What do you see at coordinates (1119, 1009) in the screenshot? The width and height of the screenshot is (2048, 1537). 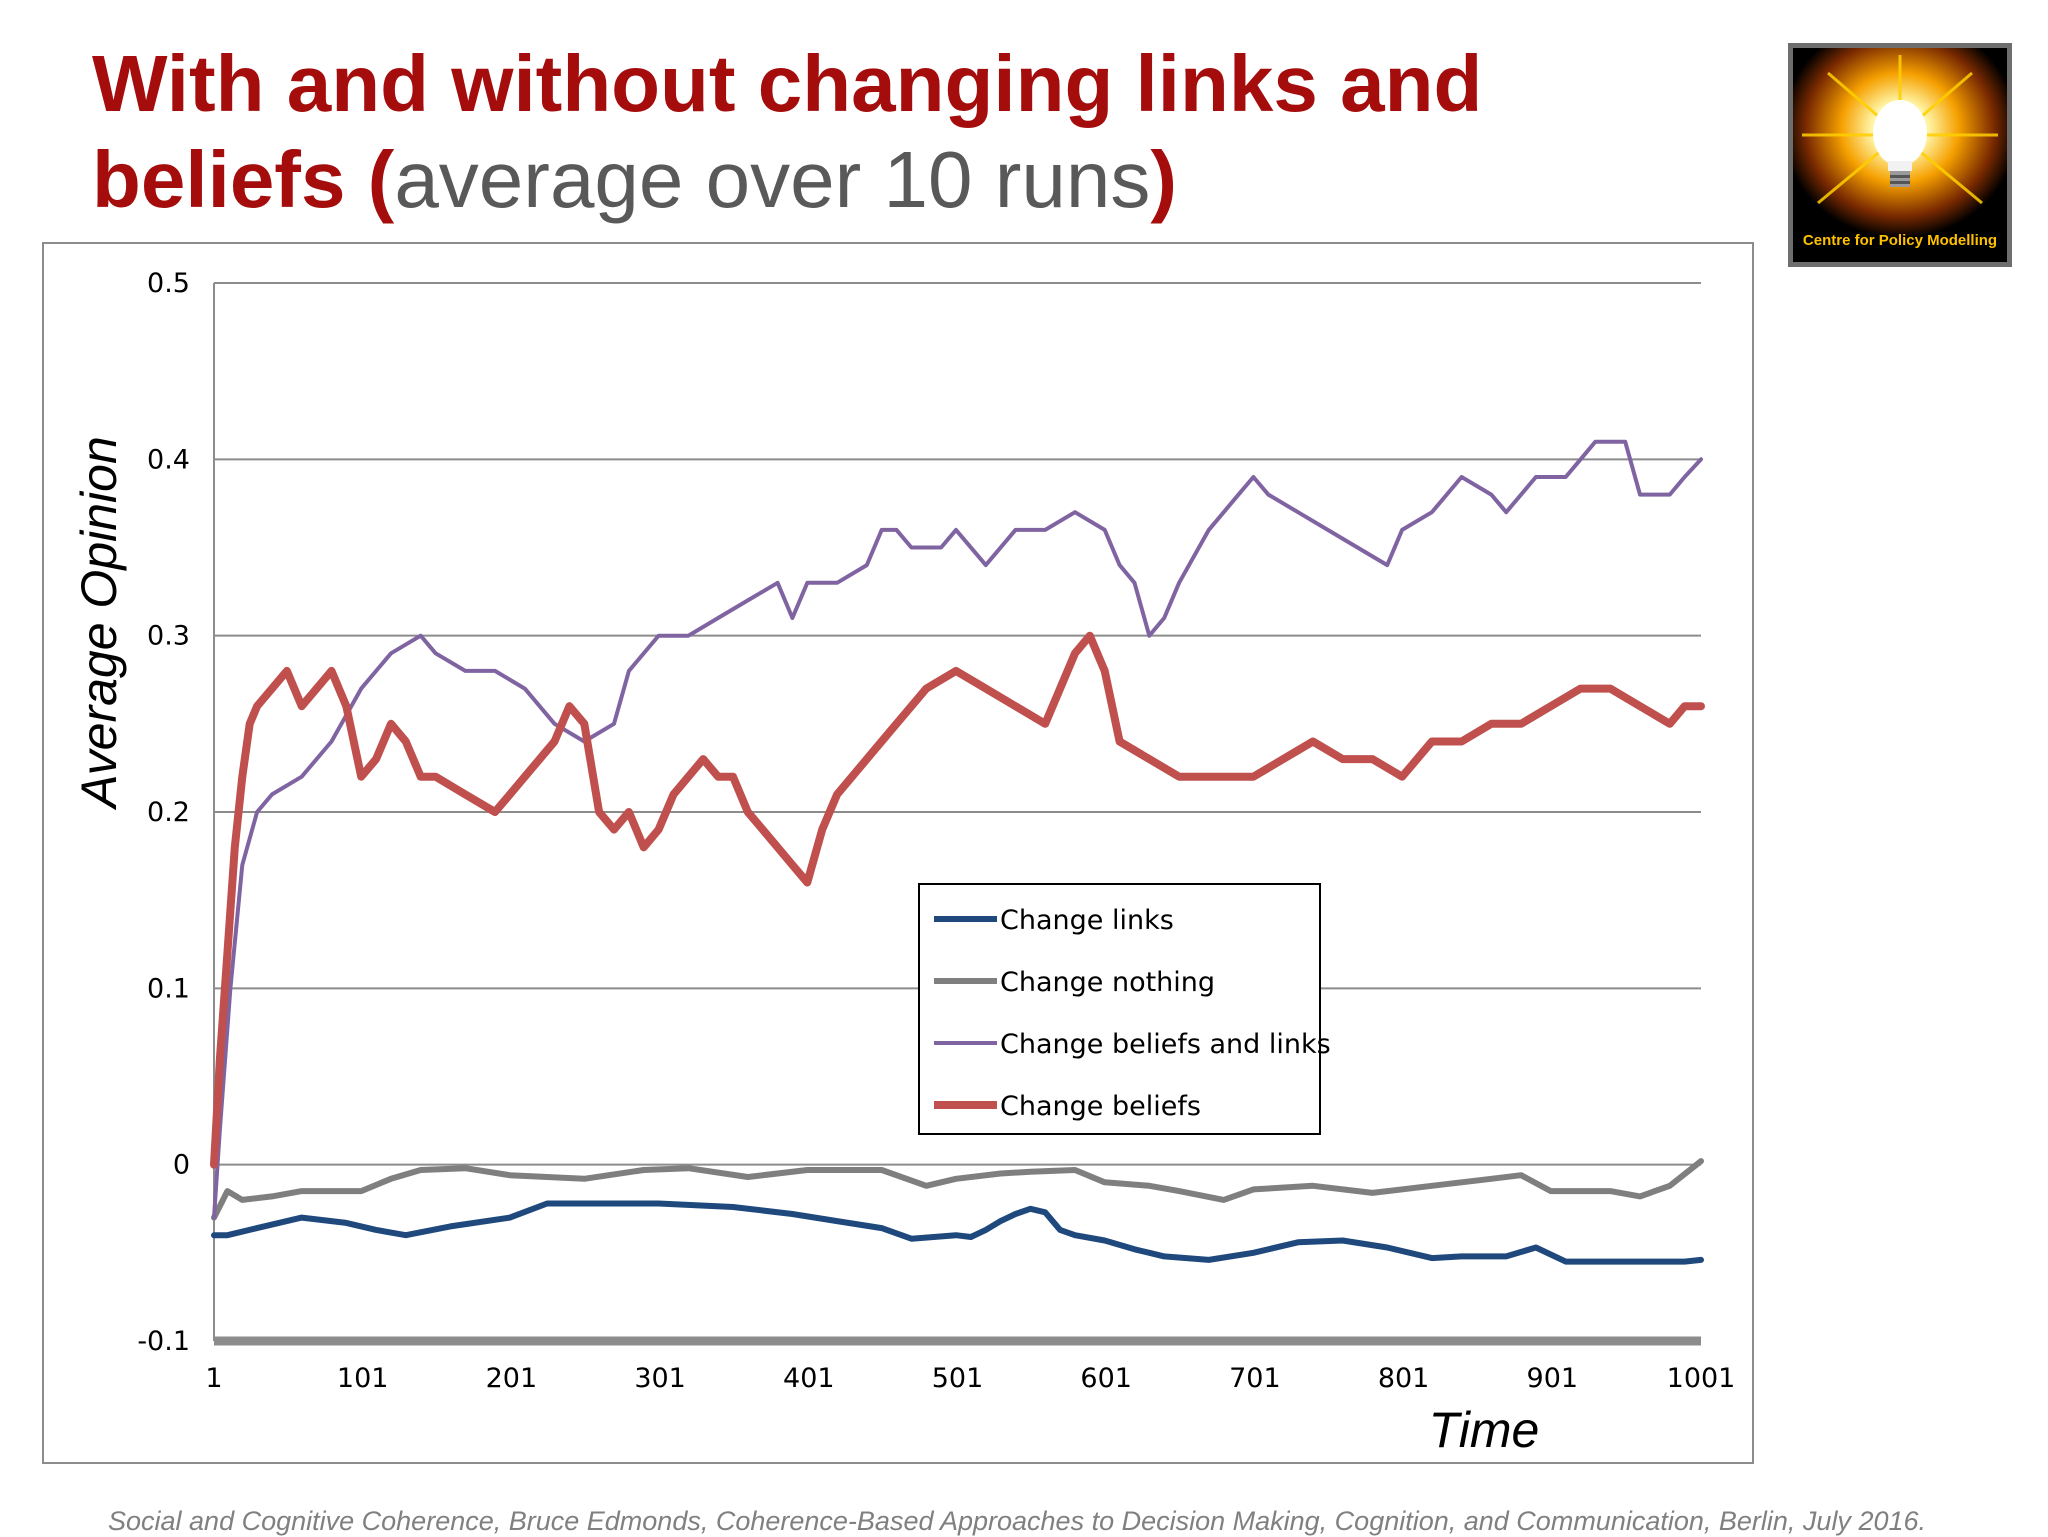 I see `legend-box` at bounding box center [1119, 1009].